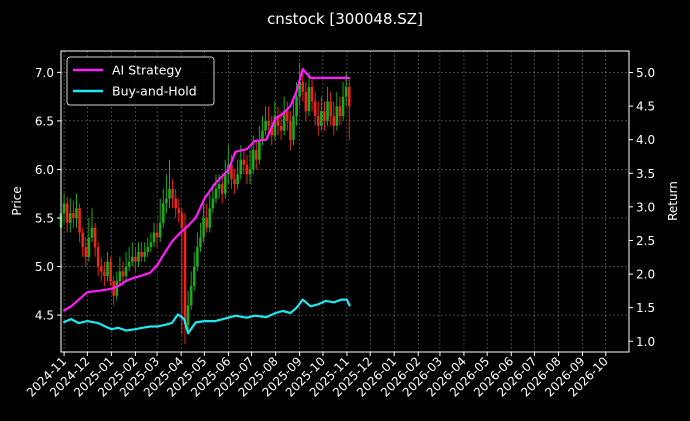  I want to click on y-axis-left-label: Price, so click(17, 200).